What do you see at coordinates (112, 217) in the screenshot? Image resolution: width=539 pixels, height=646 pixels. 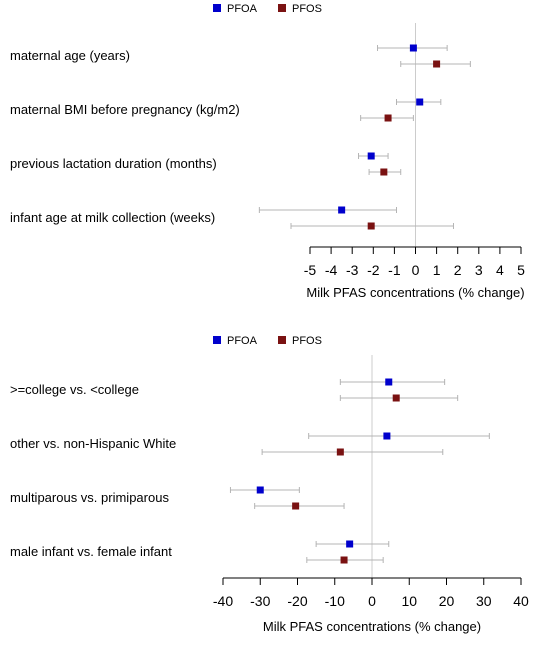 I see `category-label: infant age at milk collection (weeks)` at bounding box center [112, 217].